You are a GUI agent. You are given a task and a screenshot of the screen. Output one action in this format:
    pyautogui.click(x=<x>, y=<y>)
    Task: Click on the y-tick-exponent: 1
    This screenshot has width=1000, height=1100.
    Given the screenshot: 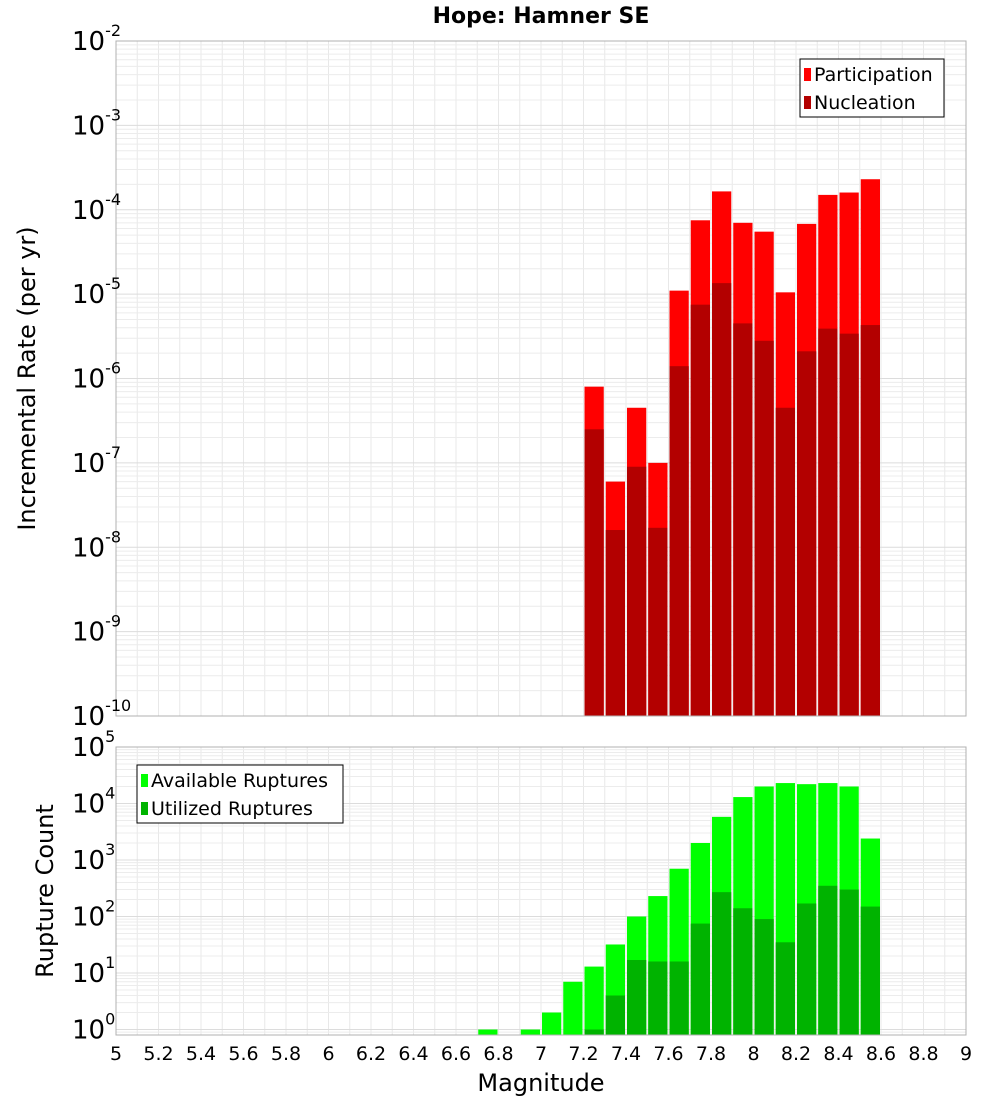 What is the action you would take?
    pyautogui.click(x=110, y=962)
    